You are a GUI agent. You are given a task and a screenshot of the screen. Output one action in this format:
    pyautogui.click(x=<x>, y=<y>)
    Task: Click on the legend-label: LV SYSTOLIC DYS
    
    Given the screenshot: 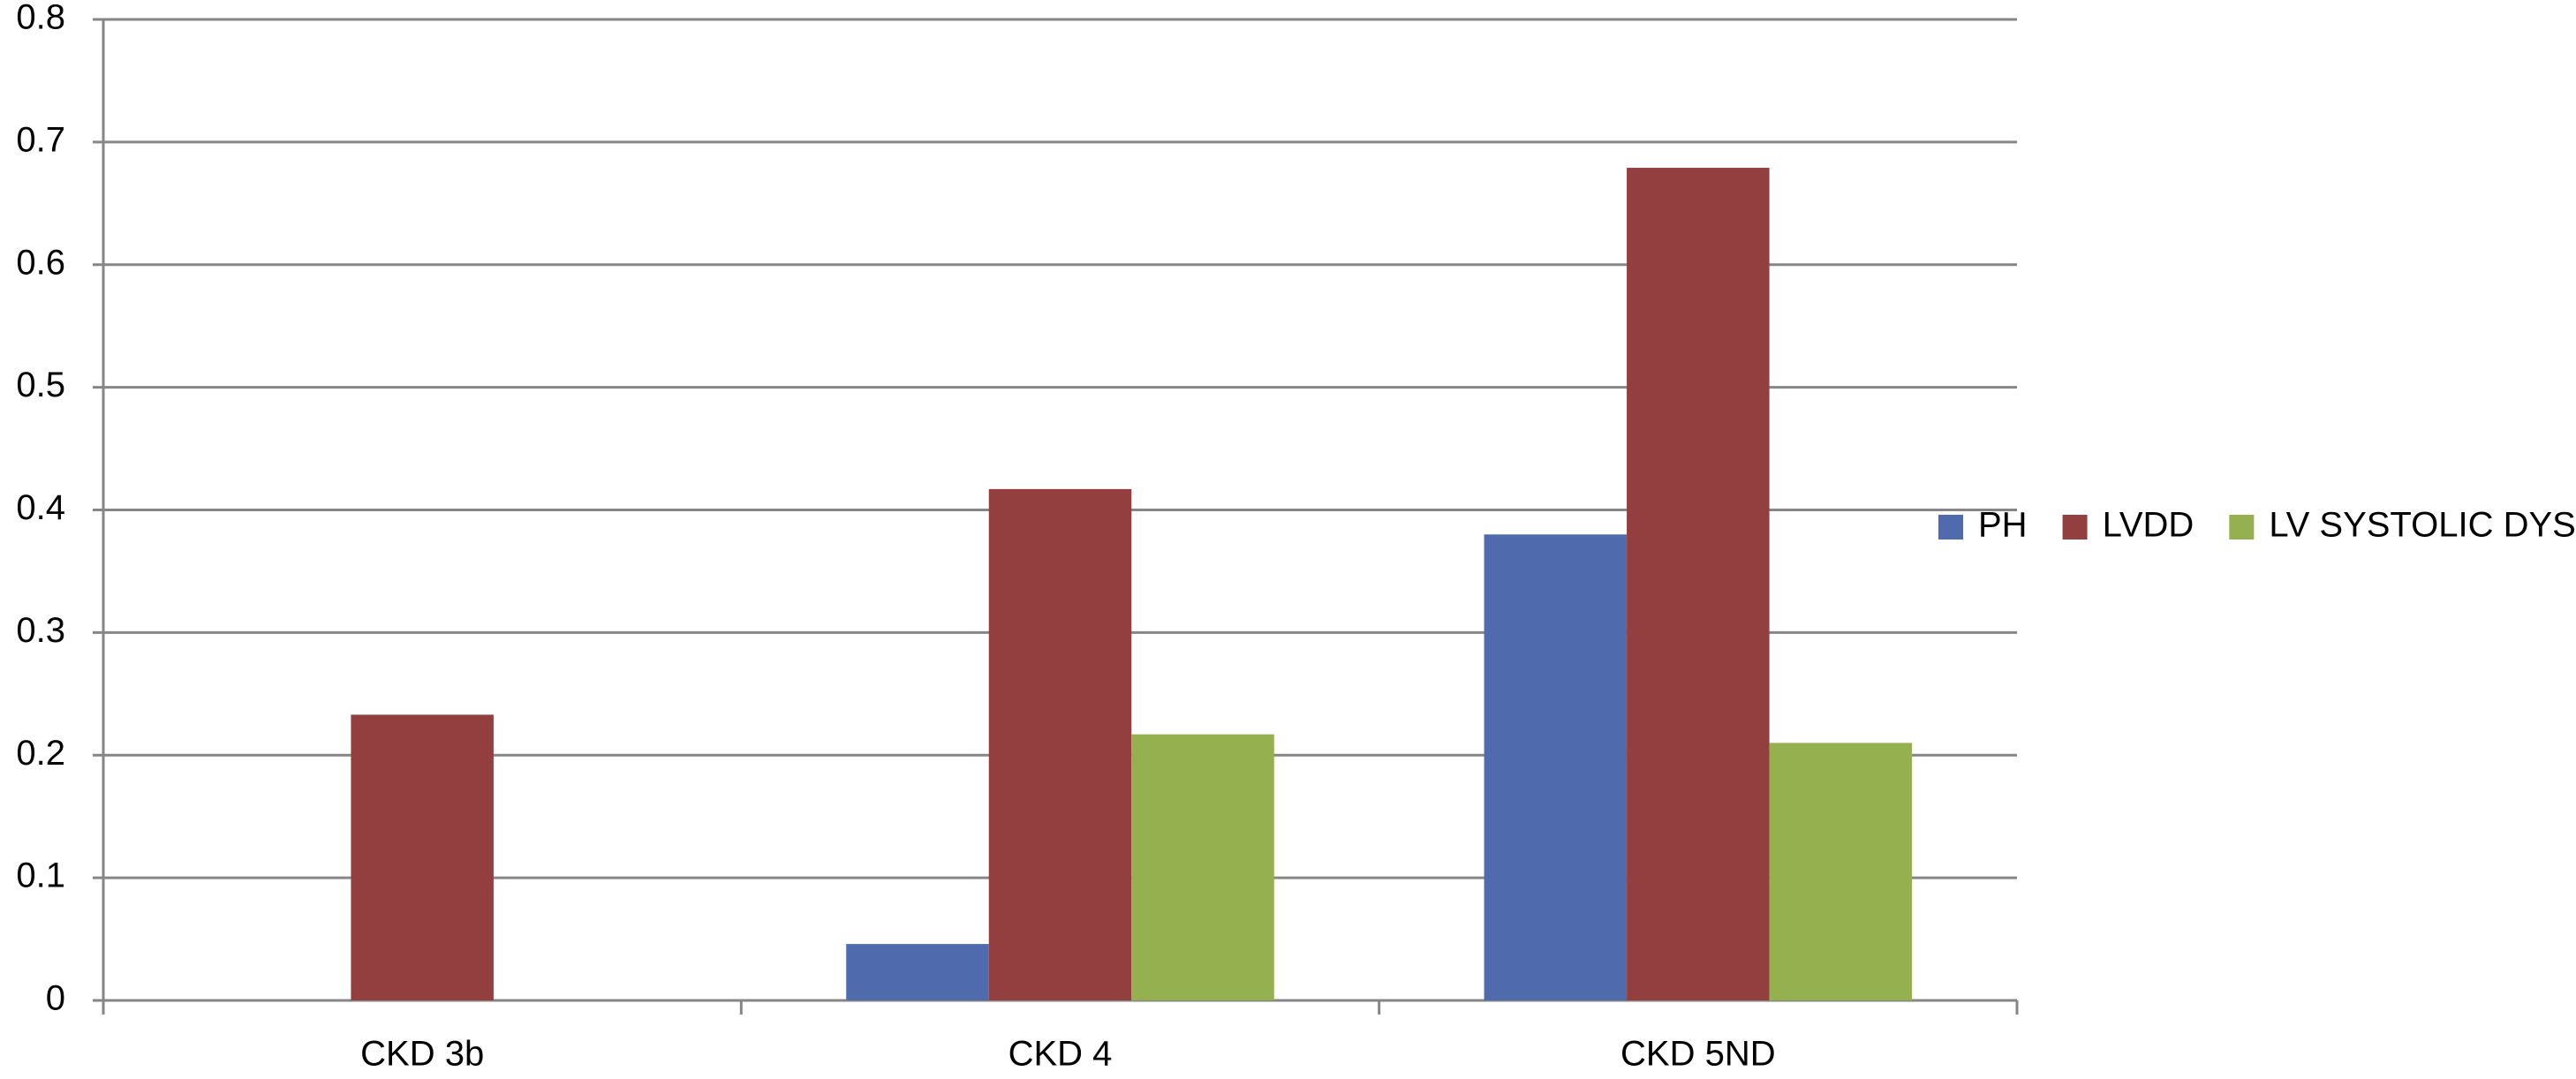 What is the action you would take?
    pyautogui.click(x=2422, y=525)
    